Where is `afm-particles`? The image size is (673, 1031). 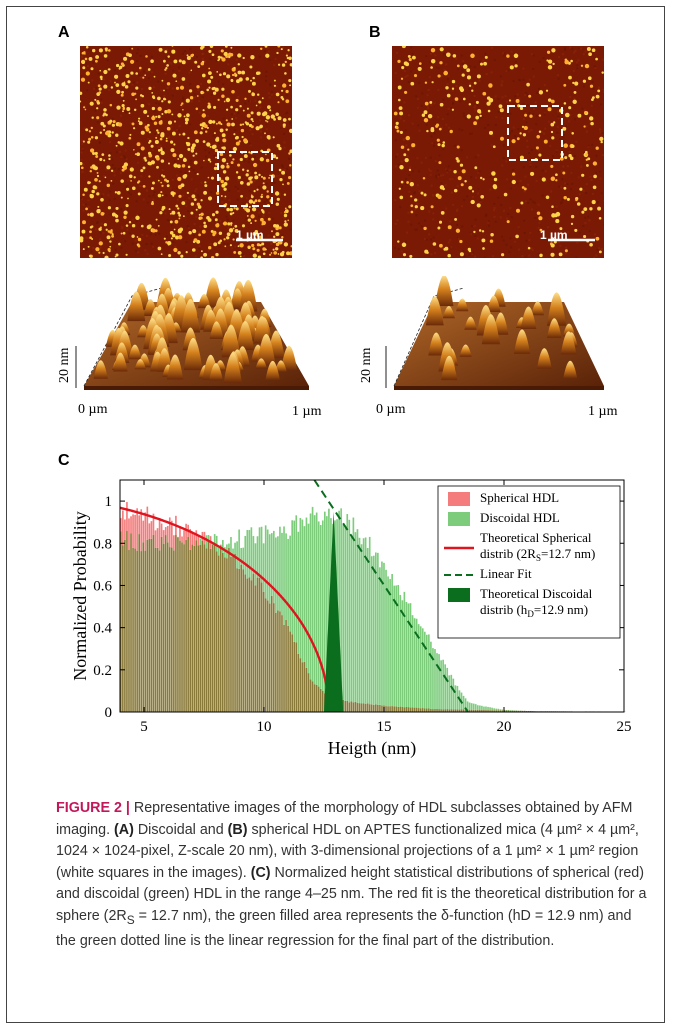
afm-particles is located at coordinates (498, 152).